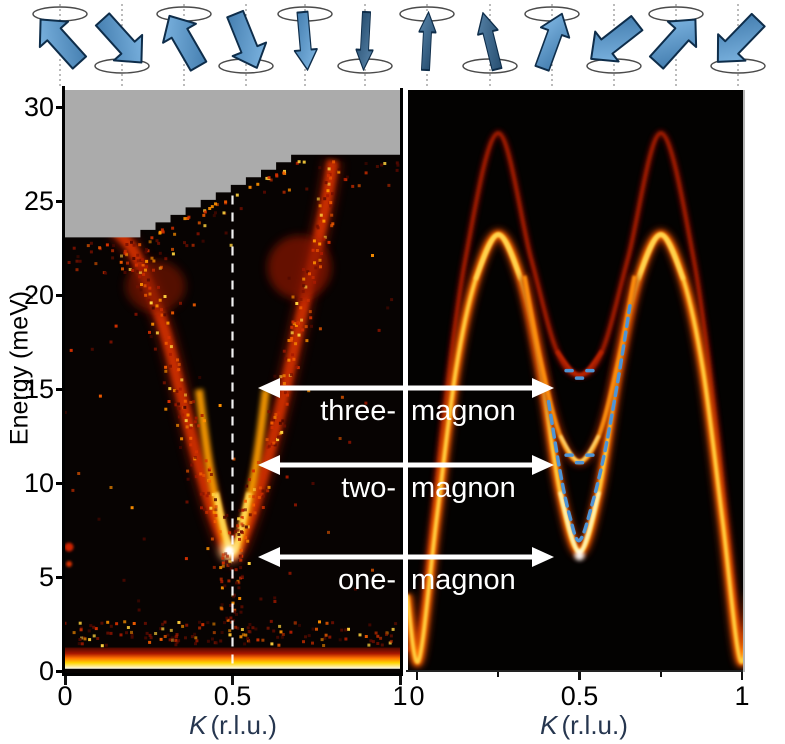 The image size is (785, 744). I want to click on y-tick-label: 0, so click(46, 670).